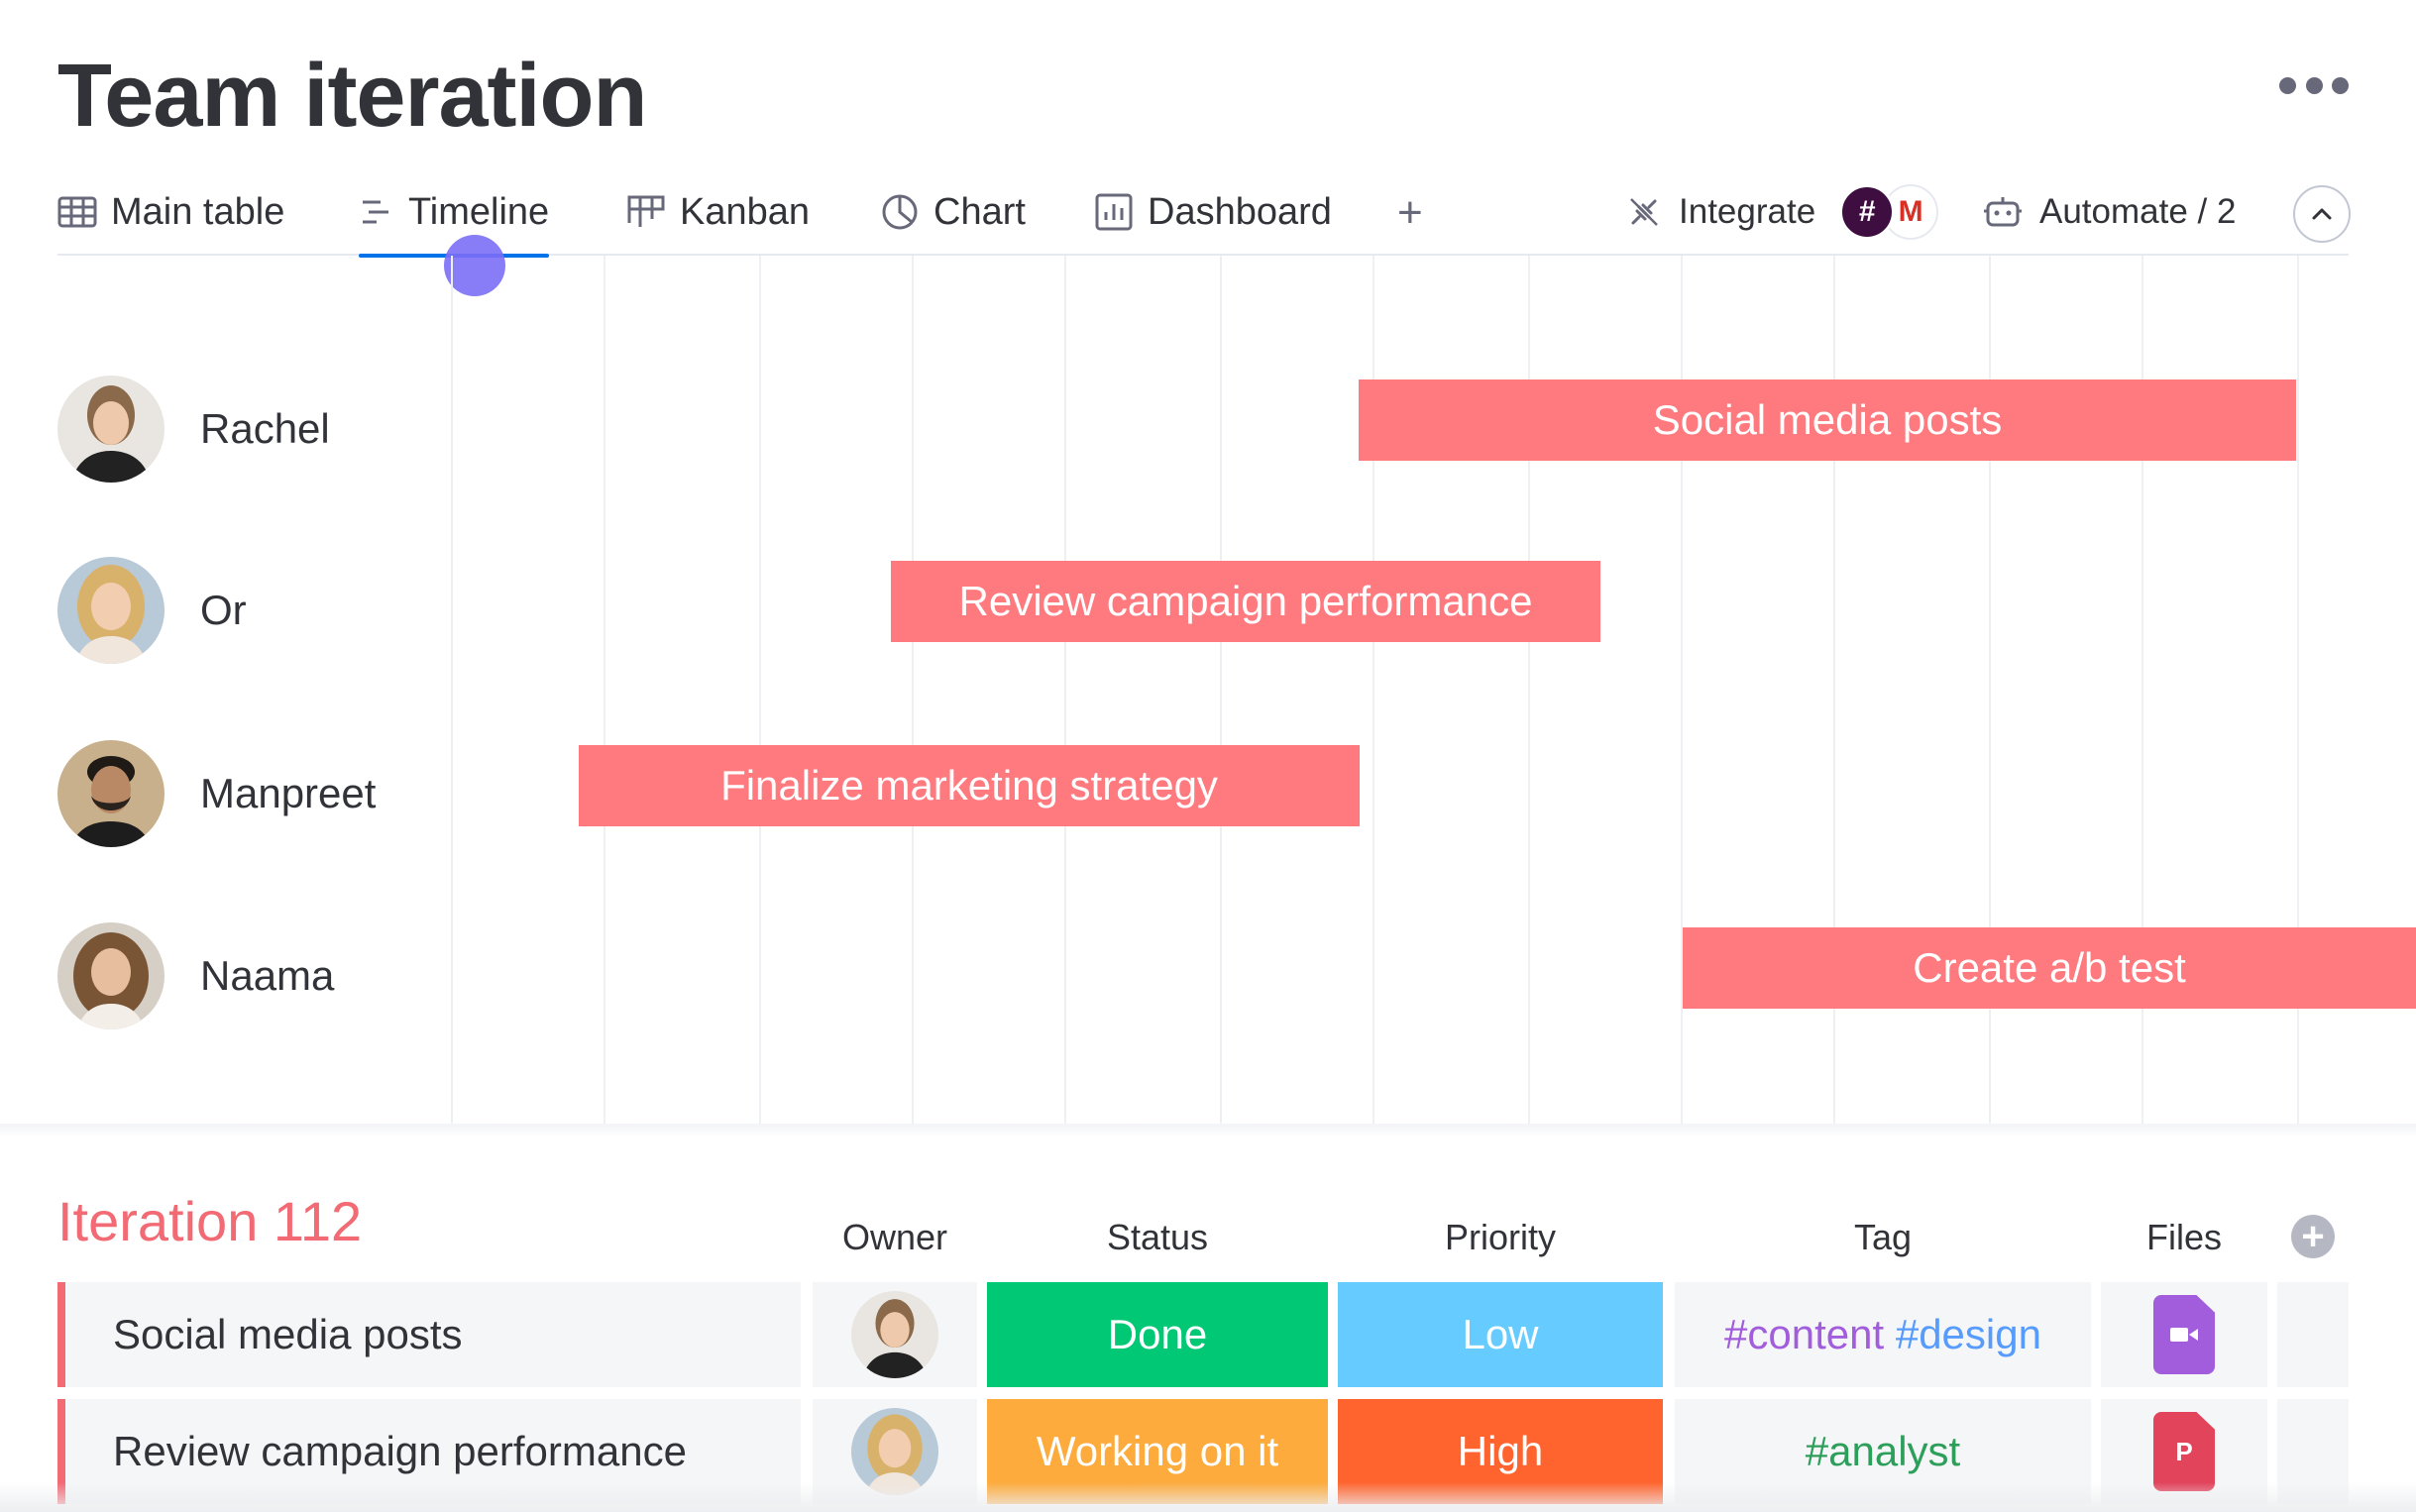  Describe the element at coordinates (2138, 212) in the screenshot. I see `automate-label: Automate / 2` at that location.